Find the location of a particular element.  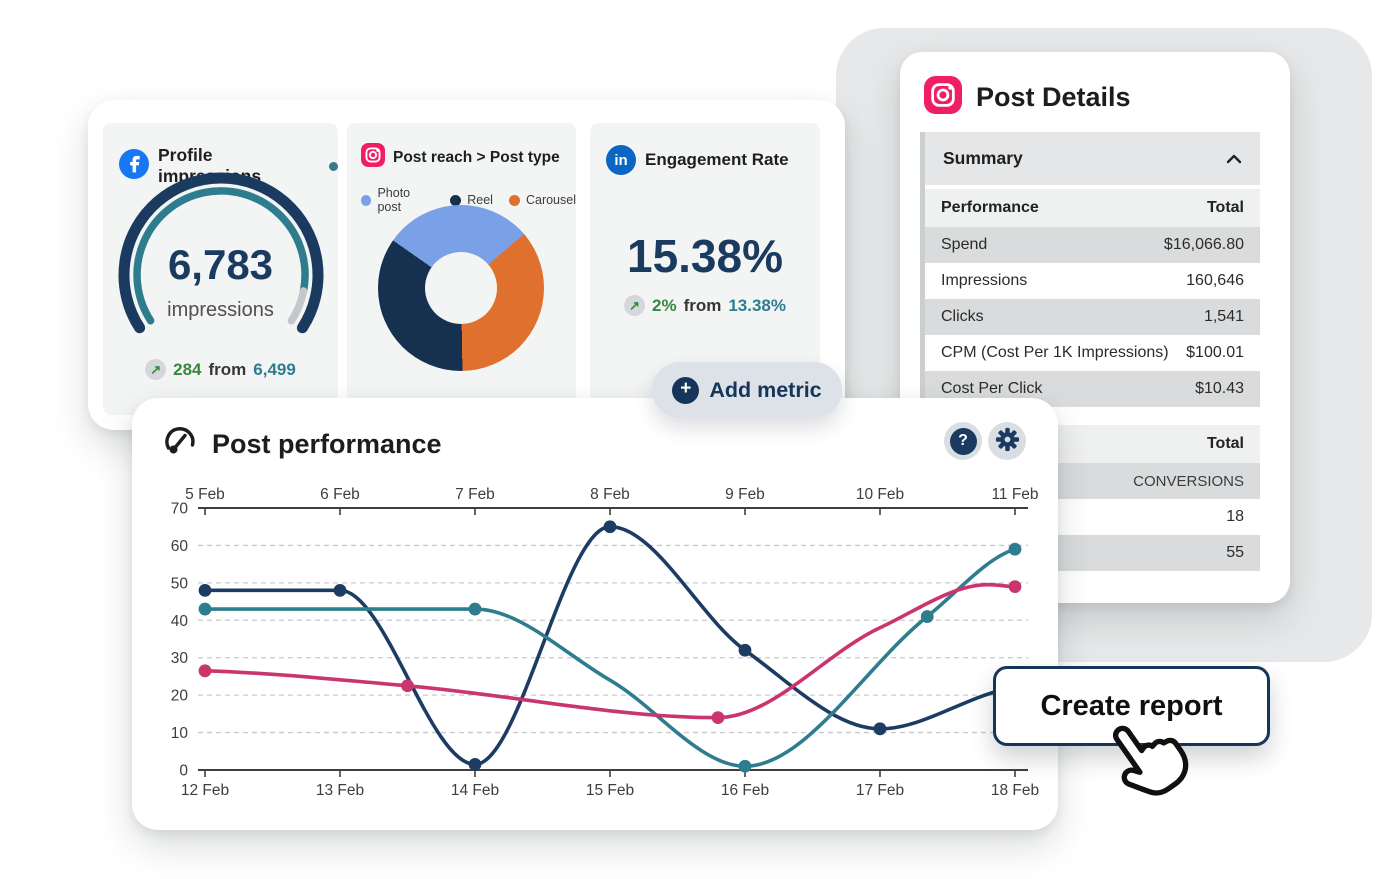

trend-baseline: 6,499 is located at coordinates (274, 369).